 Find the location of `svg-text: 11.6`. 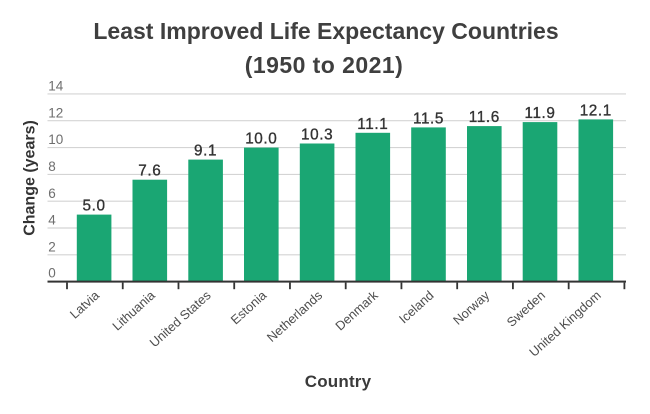

svg-text: 11.6 is located at coordinates (484, 117).